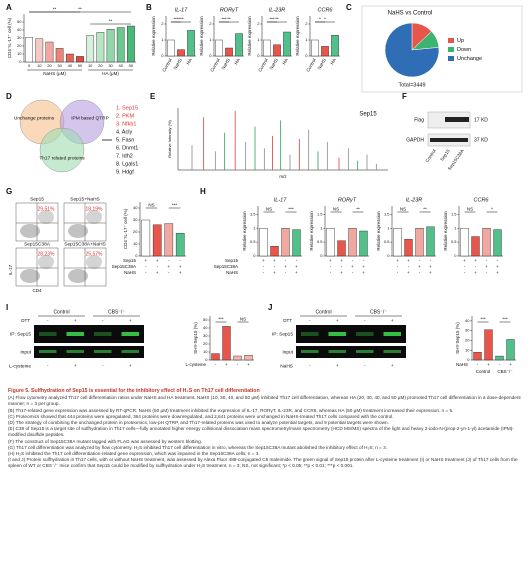 The width and height of the screenshot is (531, 568). I want to click on x-tick-label: 30, so click(110, 65).